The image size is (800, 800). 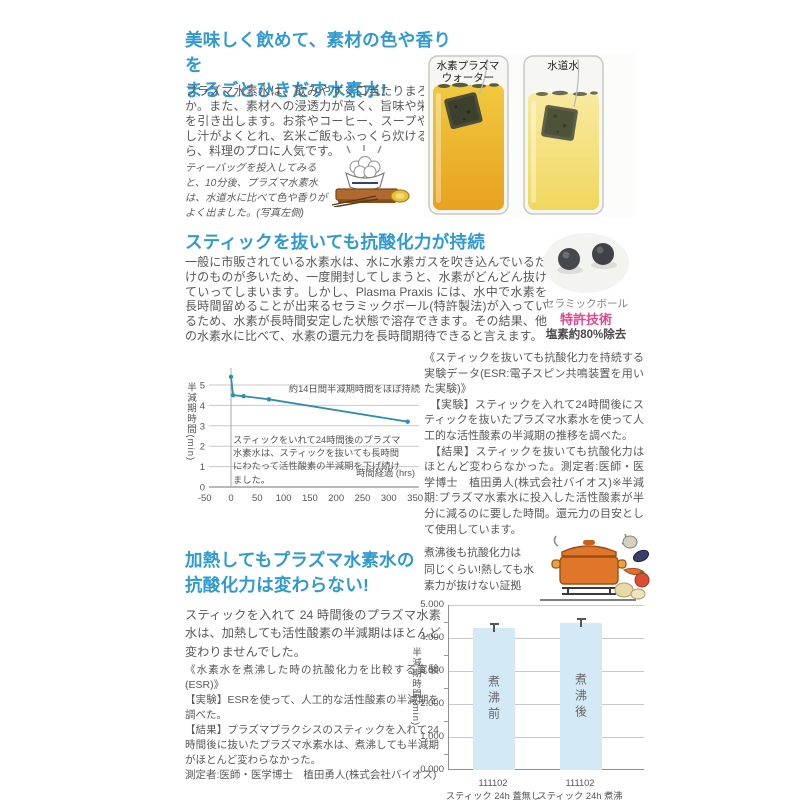 What do you see at coordinates (202, 488) in the screenshot?
I see `y-tick-label: 0` at bounding box center [202, 488].